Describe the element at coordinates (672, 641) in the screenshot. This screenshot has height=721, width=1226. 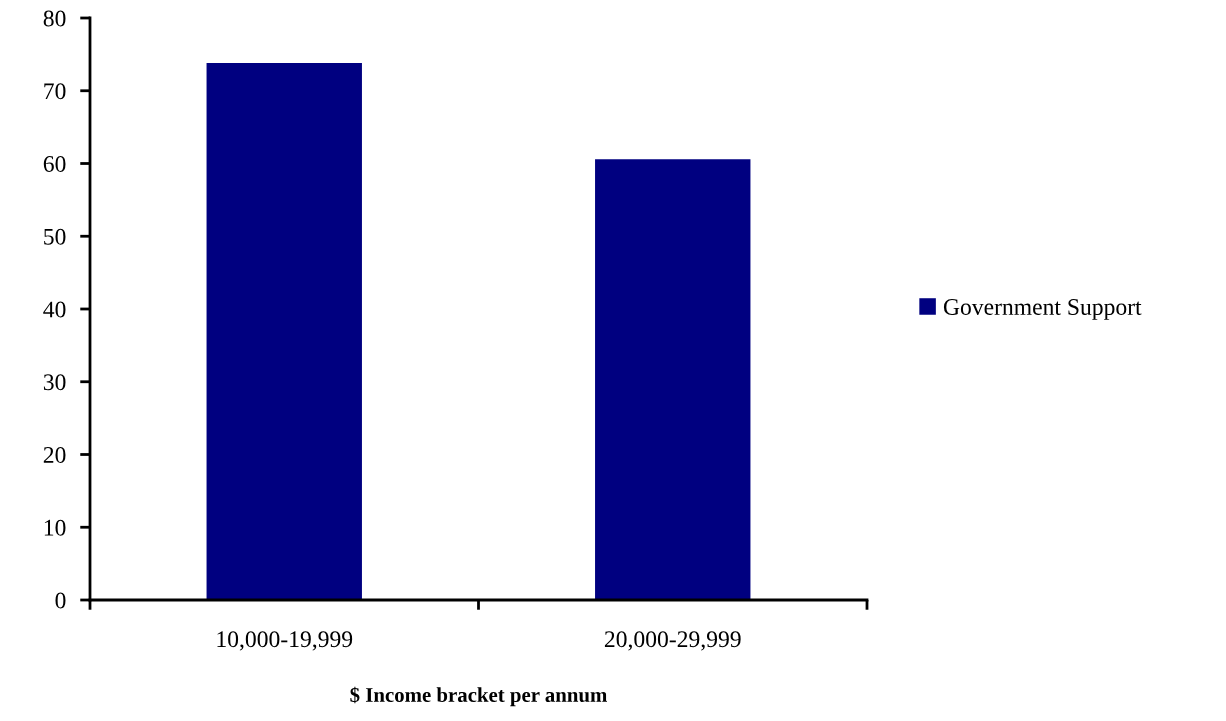
I see `x-tick-label: 20,000-29,999` at that location.